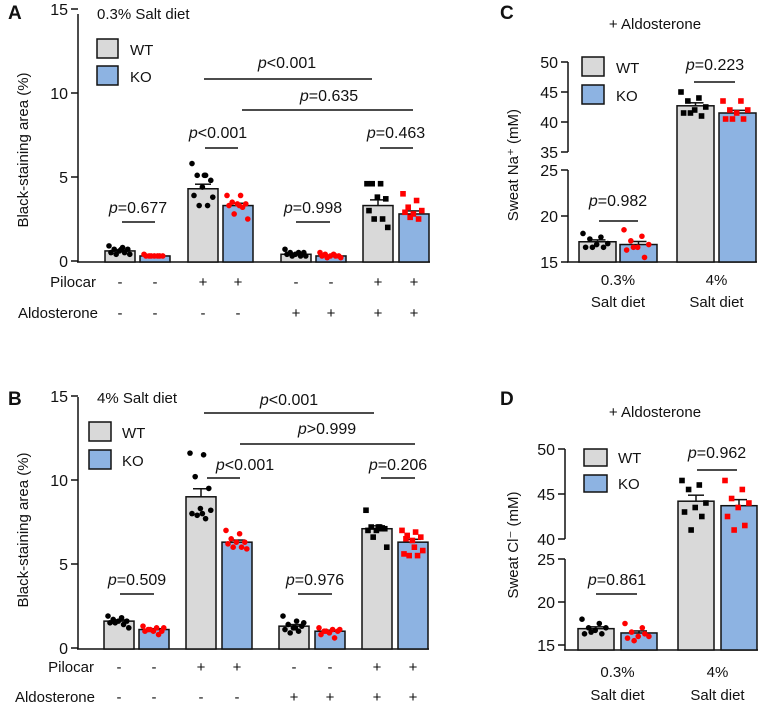 Image resolution: width=758 pixels, height=705 pixels. I want to click on y-tick-label: 45, so click(549, 93).